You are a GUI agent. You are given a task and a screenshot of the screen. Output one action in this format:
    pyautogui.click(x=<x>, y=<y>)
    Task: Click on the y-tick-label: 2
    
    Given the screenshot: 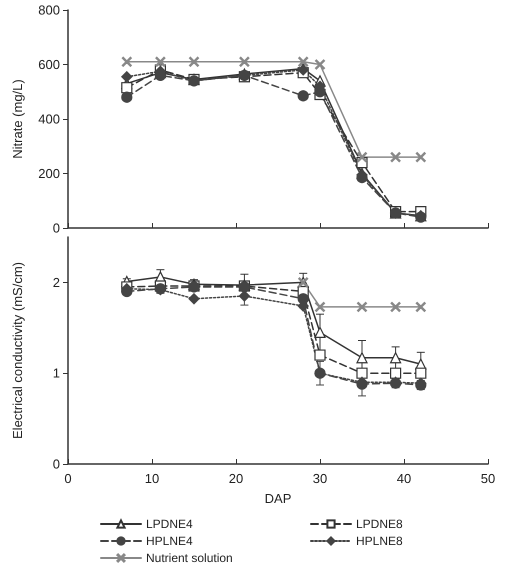 What is the action you would take?
    pyautogui.click(x=56, y=282)
    